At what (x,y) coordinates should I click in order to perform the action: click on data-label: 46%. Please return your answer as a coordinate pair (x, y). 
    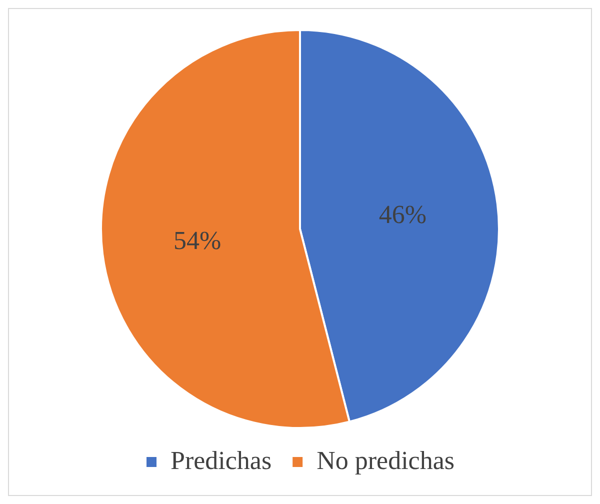
    Looking at the image, I should click on (402, 214).